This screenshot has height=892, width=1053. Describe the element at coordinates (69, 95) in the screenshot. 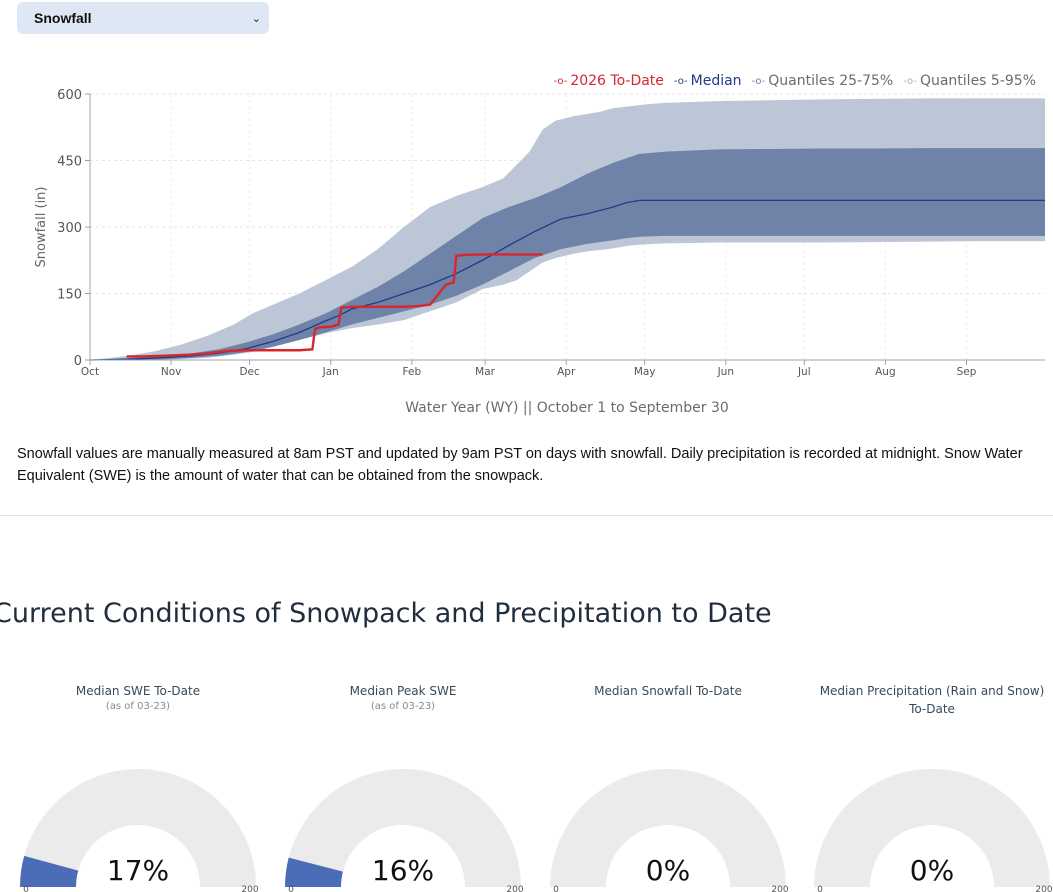

I see `y-tick-label: 600` at that location.